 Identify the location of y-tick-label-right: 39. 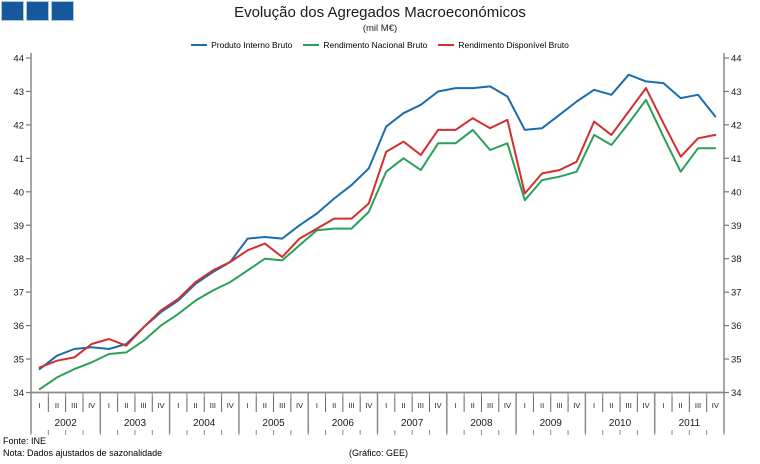
(736, 226).